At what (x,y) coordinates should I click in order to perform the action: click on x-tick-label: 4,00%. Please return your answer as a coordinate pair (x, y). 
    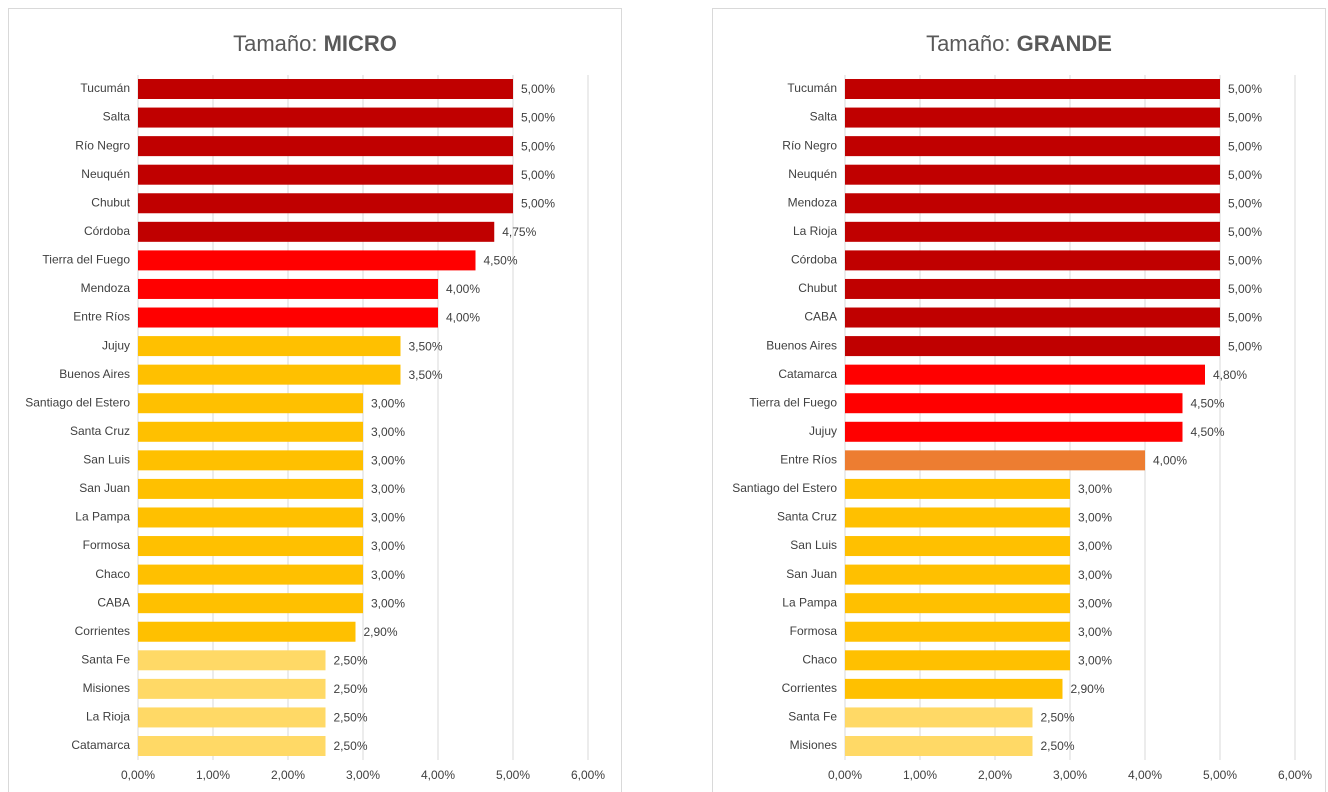
    Looking at the image, I should click on (1145, 775).